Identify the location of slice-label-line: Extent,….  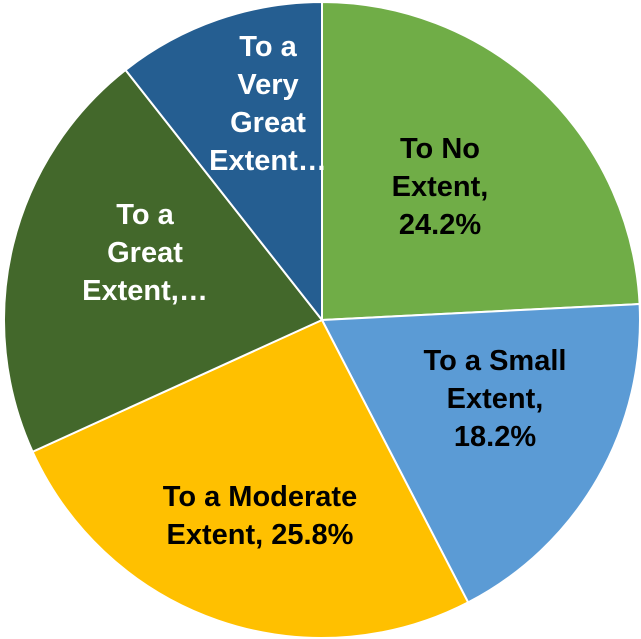
(145, 291).